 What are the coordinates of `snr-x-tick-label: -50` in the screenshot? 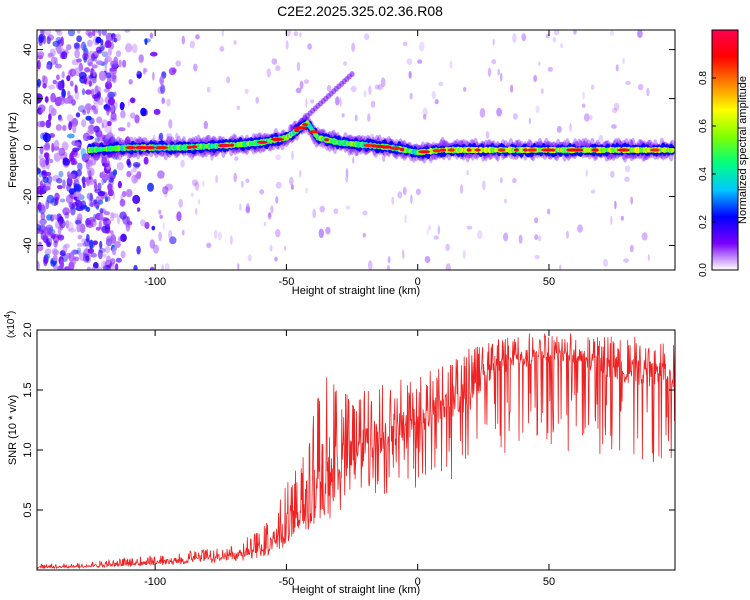 It's located at (286, 582).